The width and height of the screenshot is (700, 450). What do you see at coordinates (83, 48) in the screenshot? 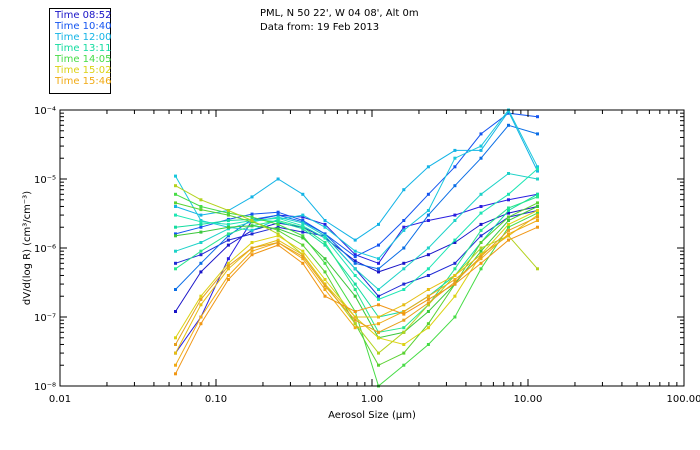
I see `legend-item: Time 13:11` at bounding box center [83, 48].